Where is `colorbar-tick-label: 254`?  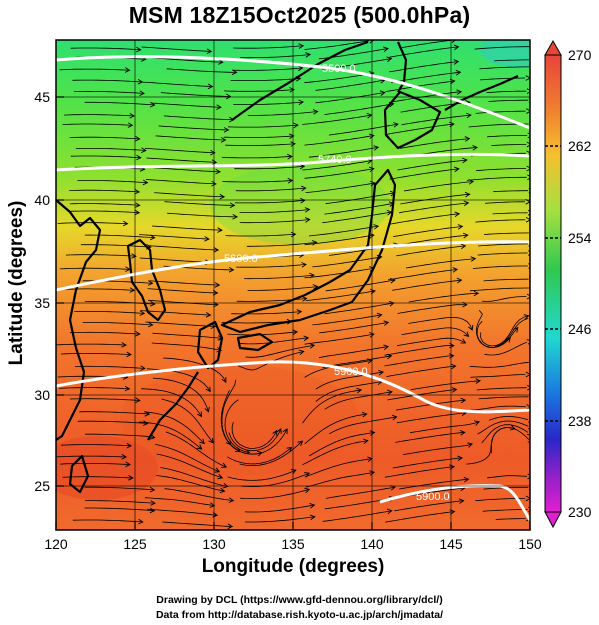 colorbar-tick-label: 254 is located at coordinates (580, 238).